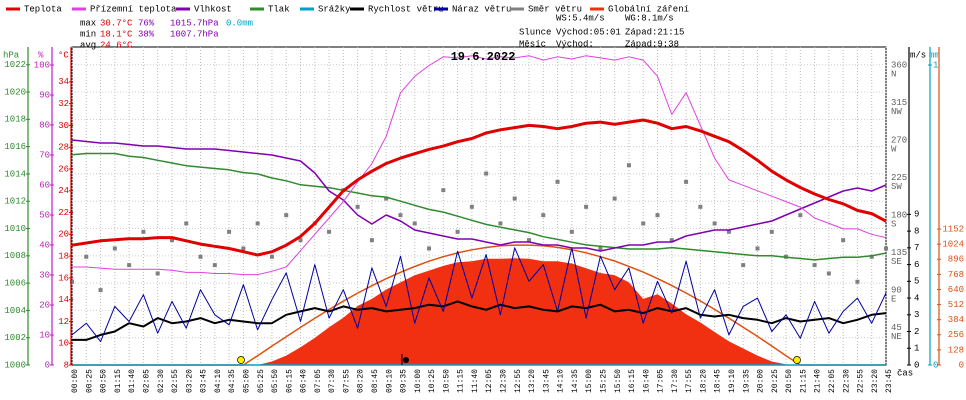 The image size is (966, 400). What do you see at coordinates (63, 213) in the screenshot?
I see `y-tick-label: 22` at bounding box center [63, 213].